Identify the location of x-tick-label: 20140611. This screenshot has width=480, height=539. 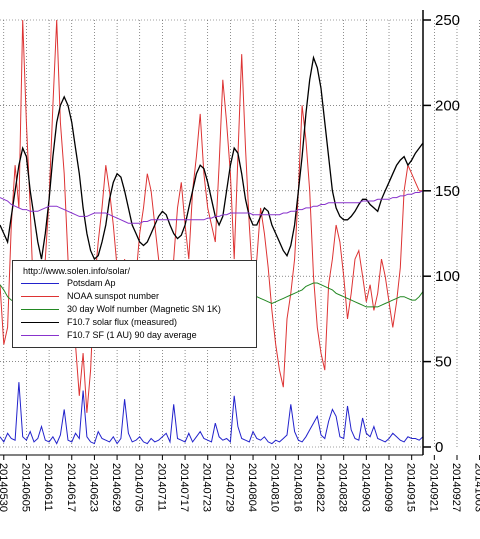
(48, 487).